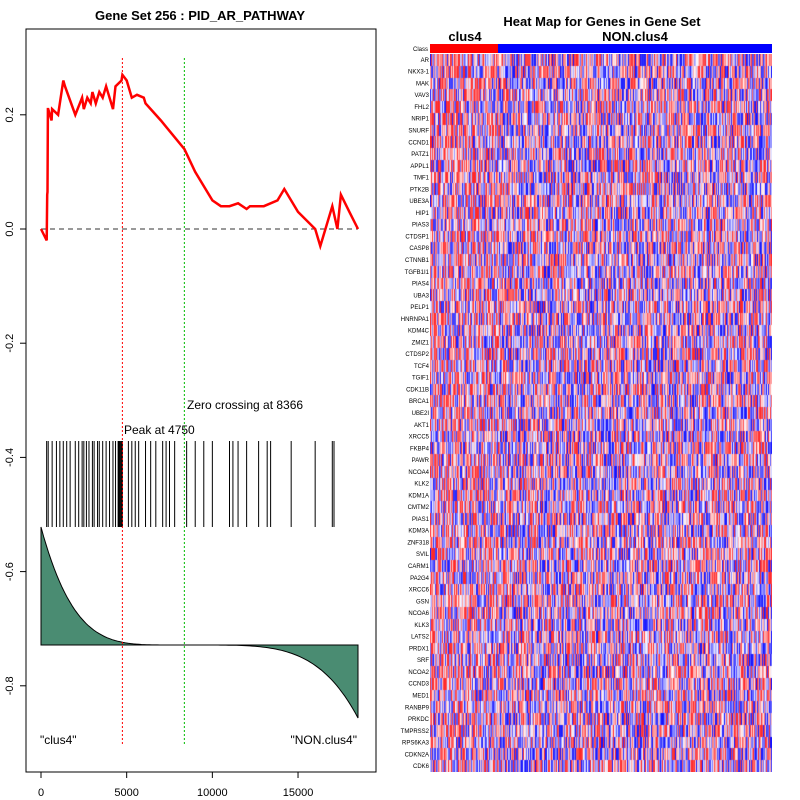  Describe the element at coordinates (421, 485) in the screenshot. I see `gene-label: KLK2` at that location.